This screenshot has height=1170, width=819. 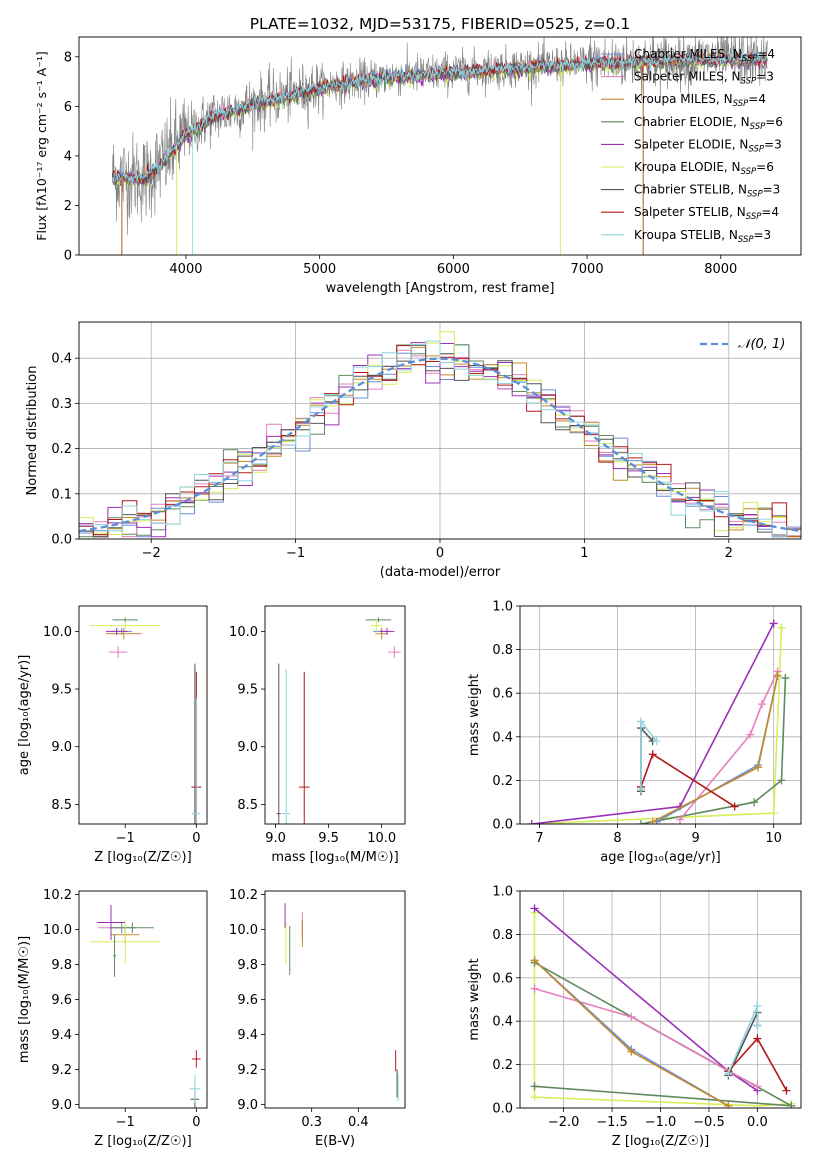 I want to click on mass_ebv-chart: 0.3 0.4 9.0 9.2 9.4 9.6 9.8 10.0 10.2 E(B-V), so click(x=317, y=1018).